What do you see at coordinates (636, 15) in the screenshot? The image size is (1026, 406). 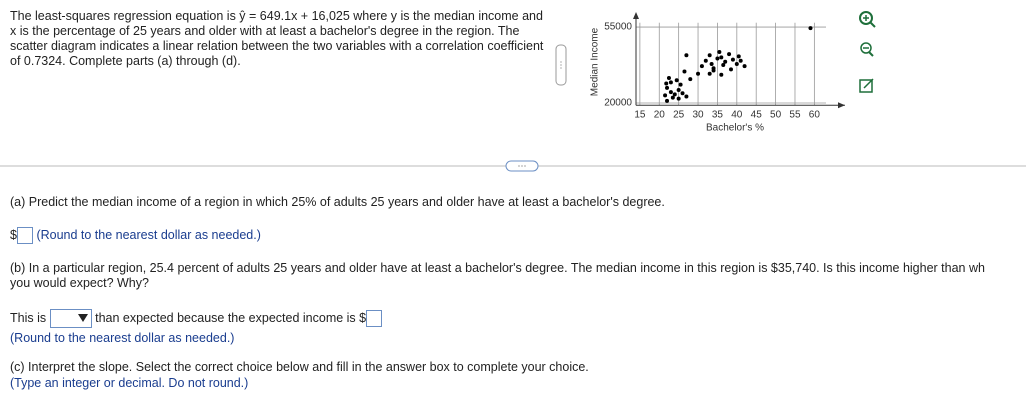 I see `y-axis-arrow` at bounding box center [636, 15].